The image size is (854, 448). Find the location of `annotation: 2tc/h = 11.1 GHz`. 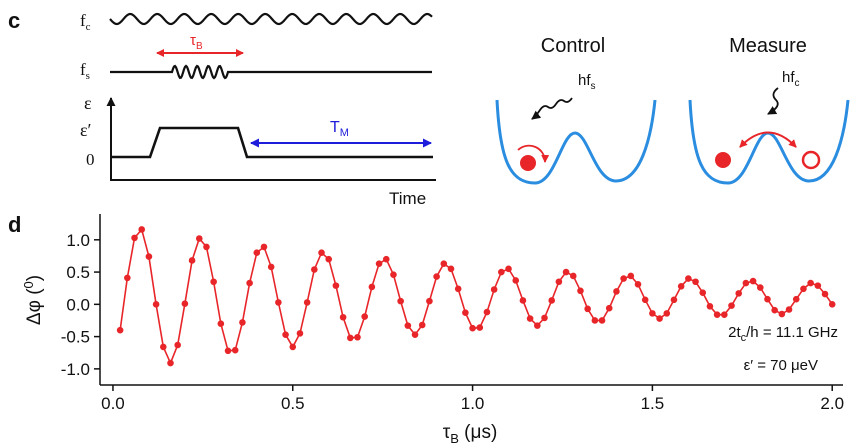

annotation: 2tc/h = 11.1 GHz is located at coordinates (783, 334).